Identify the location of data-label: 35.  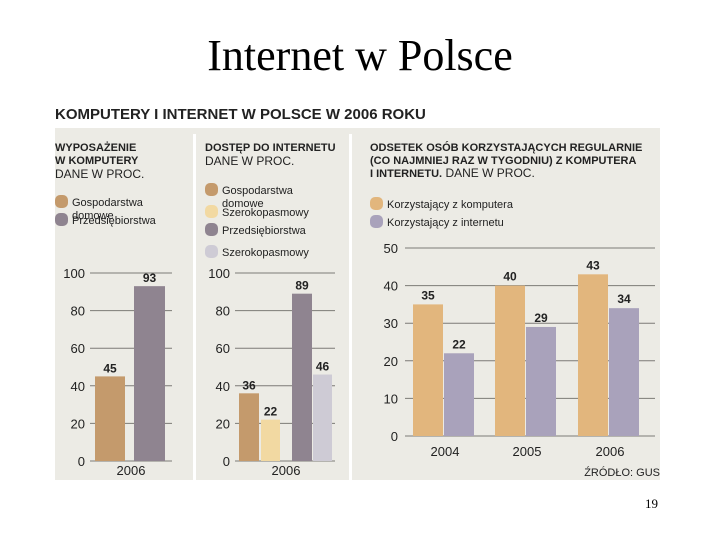
(428, 295).